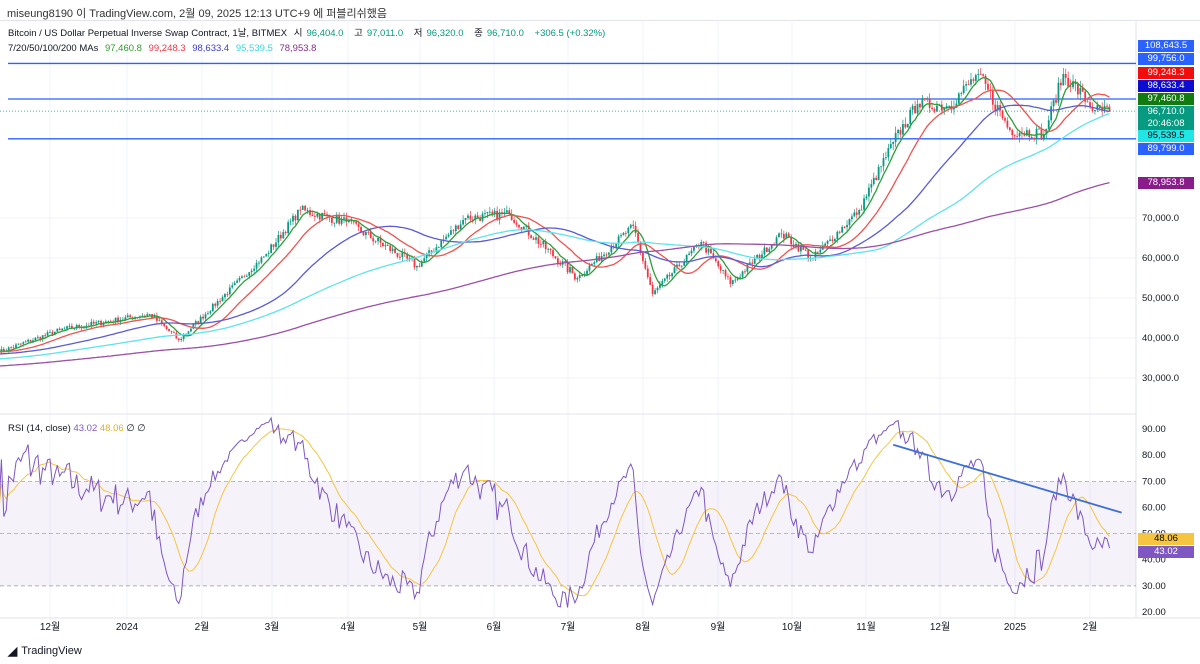 The height and width of the screenshot is (664, 1200). Describe the element at coordinates (45, 651) in the screenshot. I see `tradingview-logo: ◢ TradingView` at that location.